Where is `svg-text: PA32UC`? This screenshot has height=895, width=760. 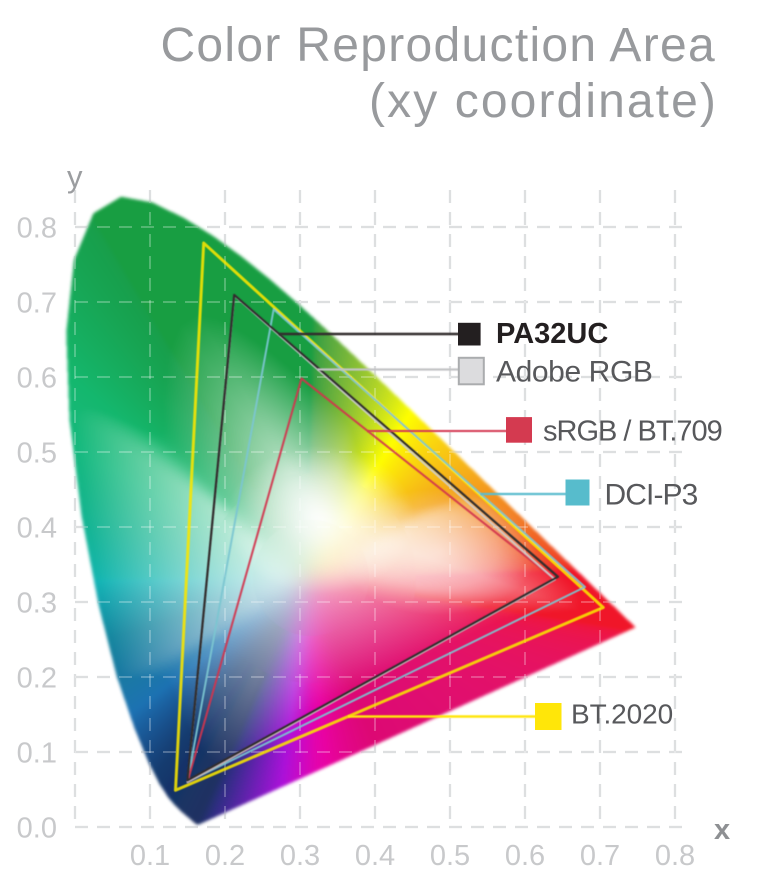
svg-text: PA32UC is located at coordinates (552, 334).